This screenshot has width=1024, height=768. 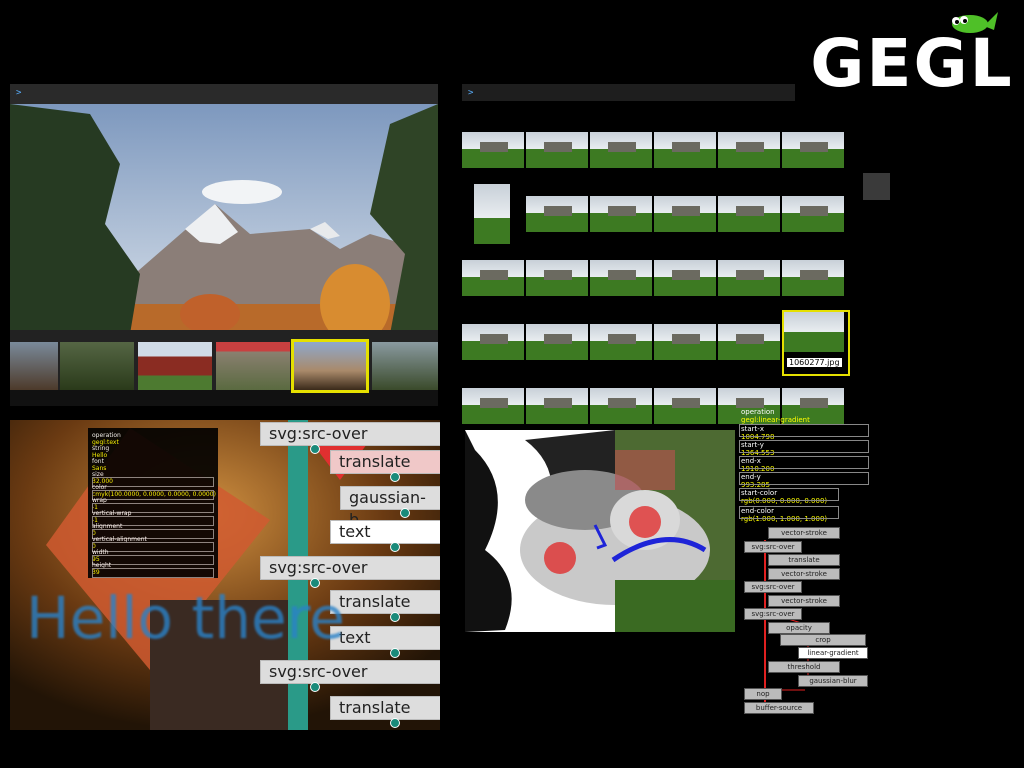 What do you see at coordinates (96, 559) in the screenshot?
I see `property-value: 95` at bounding box center [96, 559].